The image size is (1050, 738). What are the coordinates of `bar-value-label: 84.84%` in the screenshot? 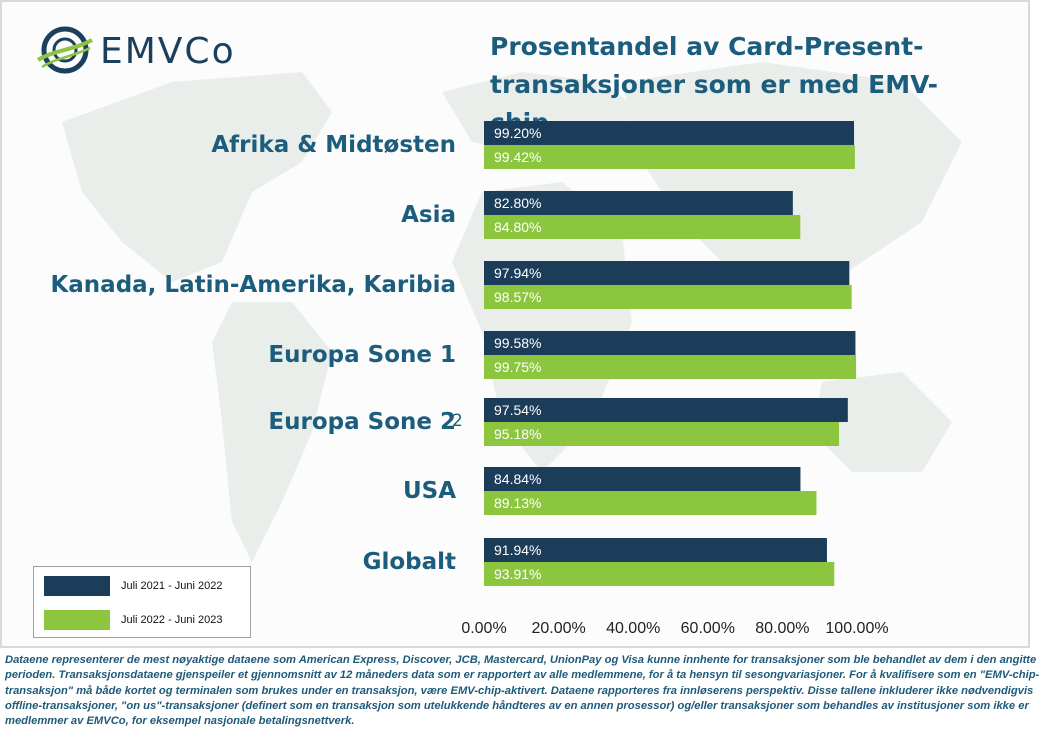 It's located at (517, 479).